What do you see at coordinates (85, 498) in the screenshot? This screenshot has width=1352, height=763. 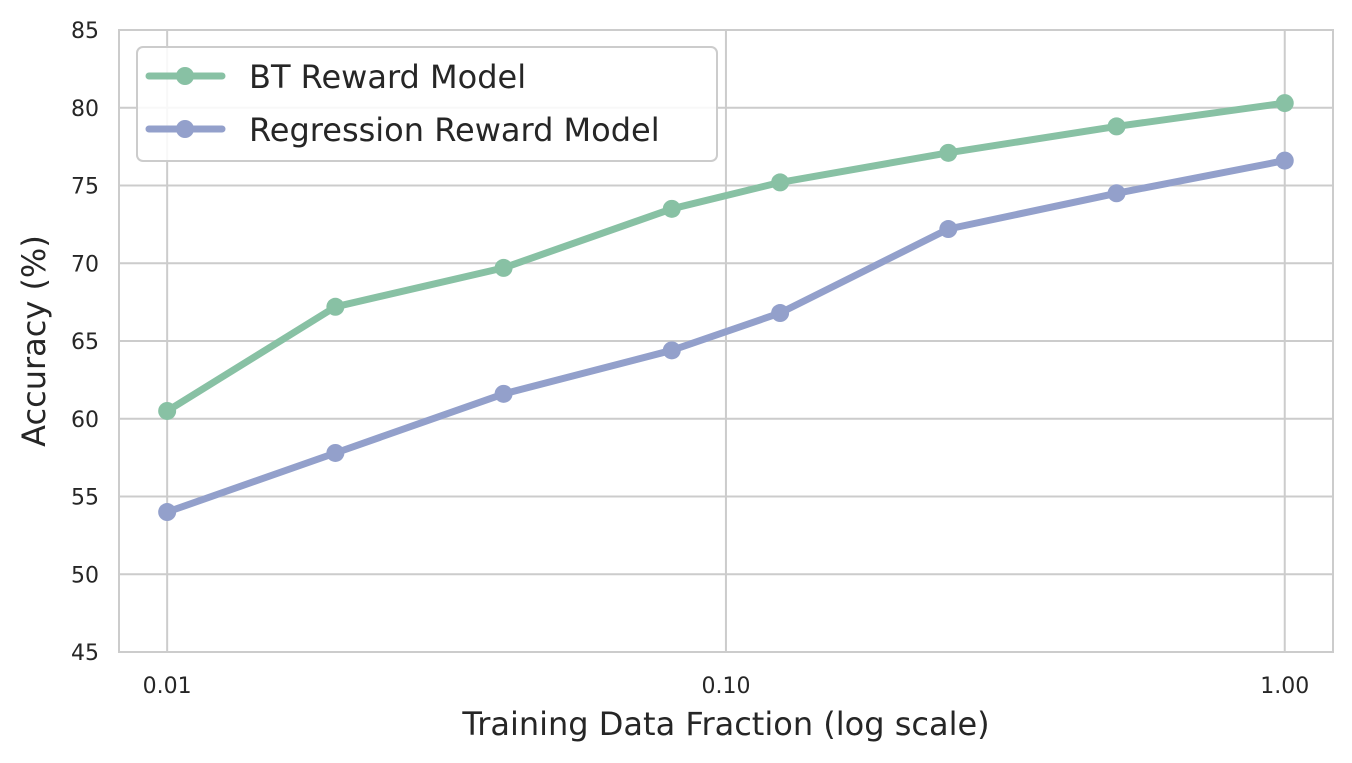 I see `y-tick-label: 55` at bounding box center [85, 498].